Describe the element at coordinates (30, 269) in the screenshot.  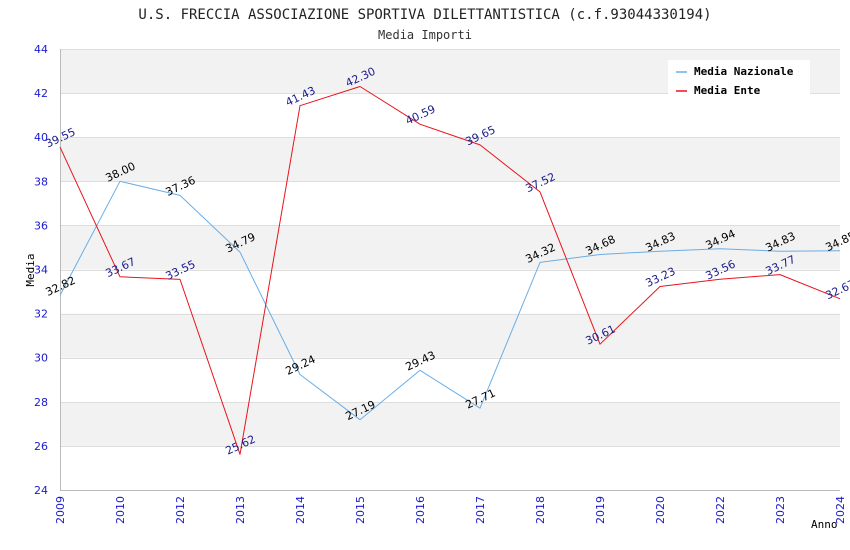
I see `y-axis-label: Media` at that location.